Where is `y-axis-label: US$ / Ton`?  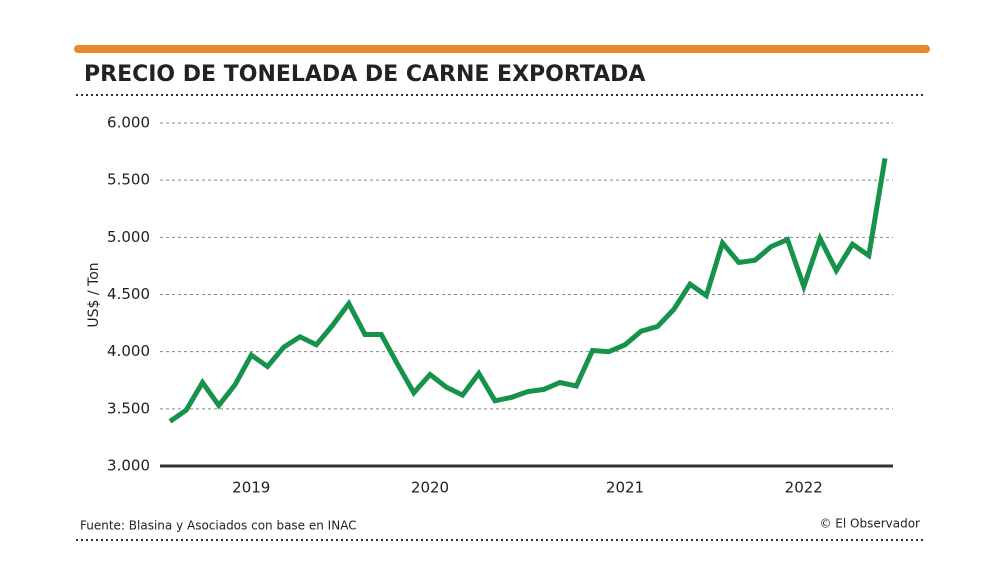
y-axis-label: US$ / Ton is located at coordinates (94, 294).